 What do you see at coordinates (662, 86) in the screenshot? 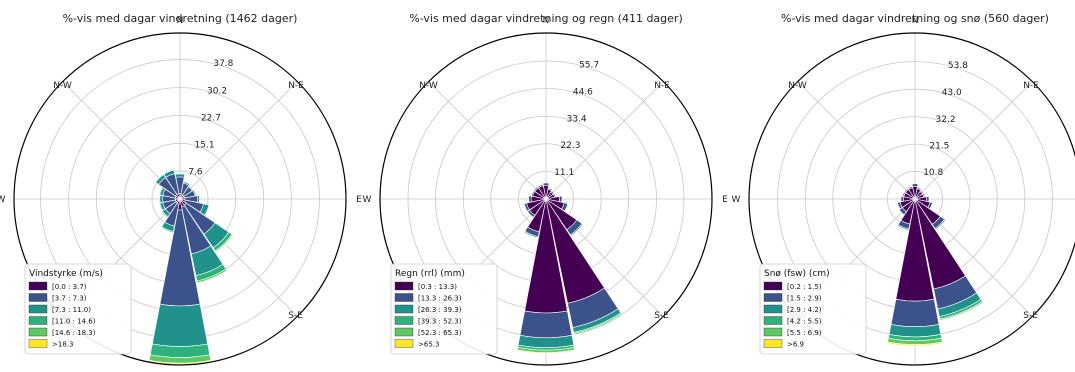
I see `windrose-2-dir-ne-label: N-E` at bounding box center [662, 86].